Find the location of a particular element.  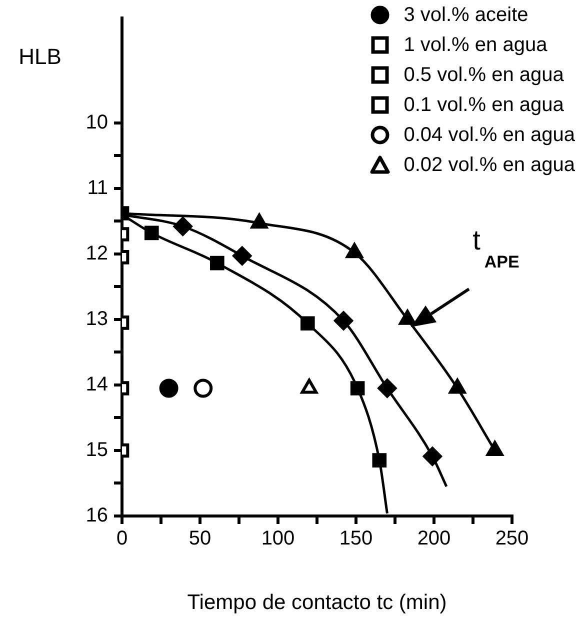

y-tick-label: 16 is located at coordinates (97, 515).